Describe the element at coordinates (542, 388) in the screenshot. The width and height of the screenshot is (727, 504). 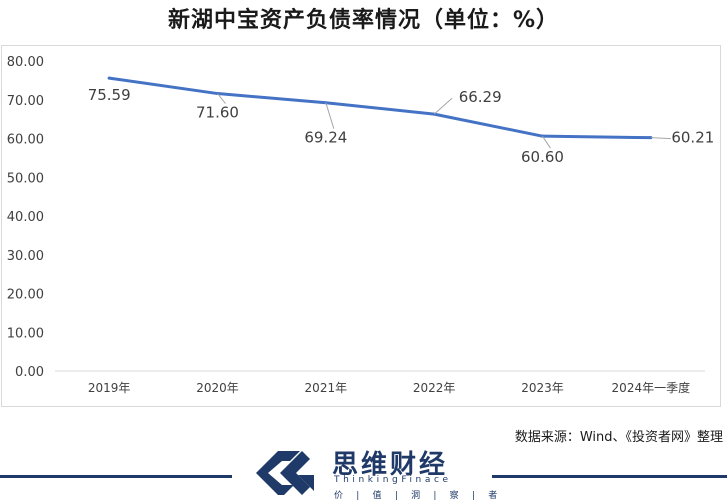
I see `x-tick-label: 2023年` at that location.